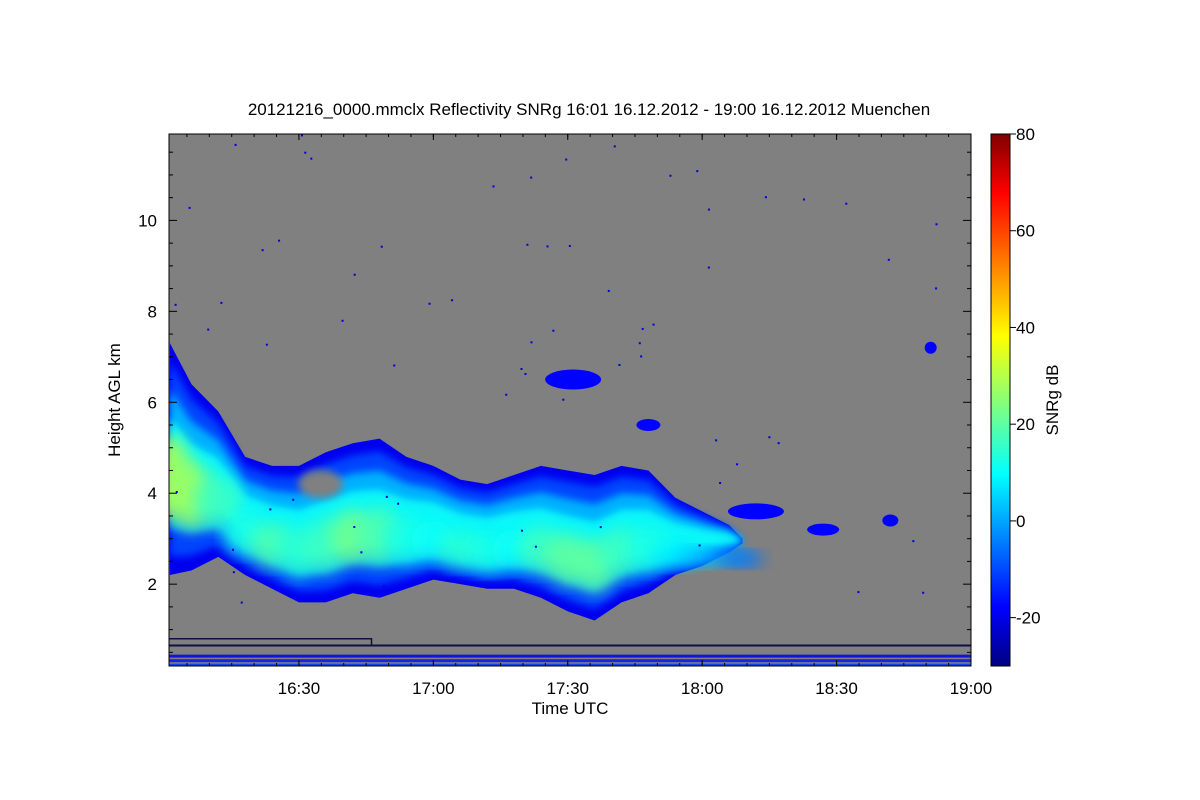 The width and height of the screenshot is (1200, 800). I want to click on colorbar-tick-label: 80, so click(1025, 134).